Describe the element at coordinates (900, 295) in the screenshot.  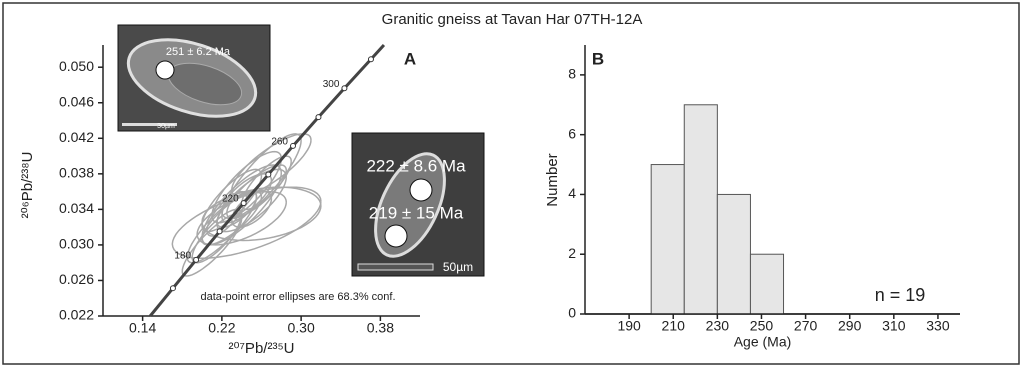
I see `annotation: n = 19` at that location.